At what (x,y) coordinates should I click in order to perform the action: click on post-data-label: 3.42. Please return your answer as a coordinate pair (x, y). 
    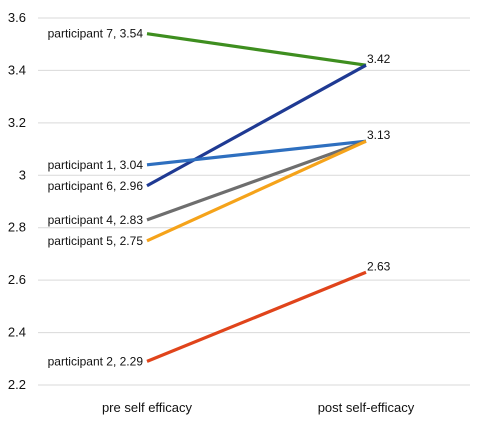
    Looking at the image, I should click on (379, 59).